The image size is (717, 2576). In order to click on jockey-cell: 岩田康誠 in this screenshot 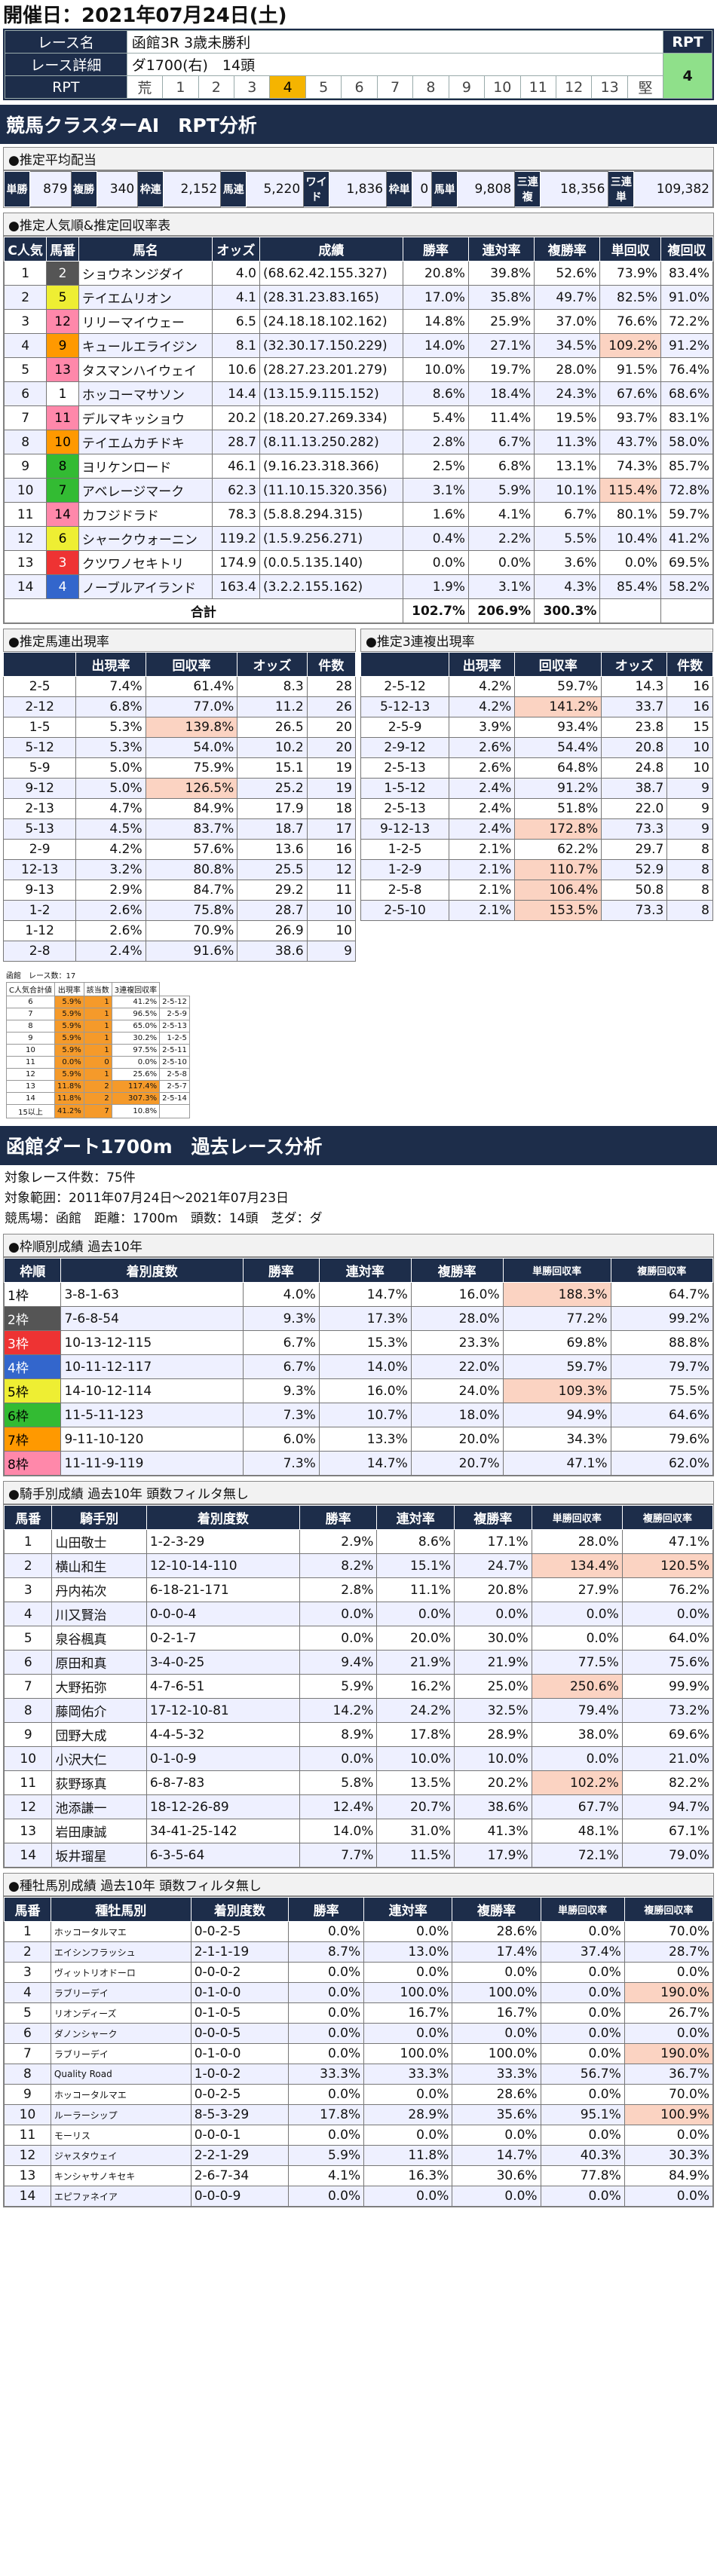, I will do `click(99, 1831)`.